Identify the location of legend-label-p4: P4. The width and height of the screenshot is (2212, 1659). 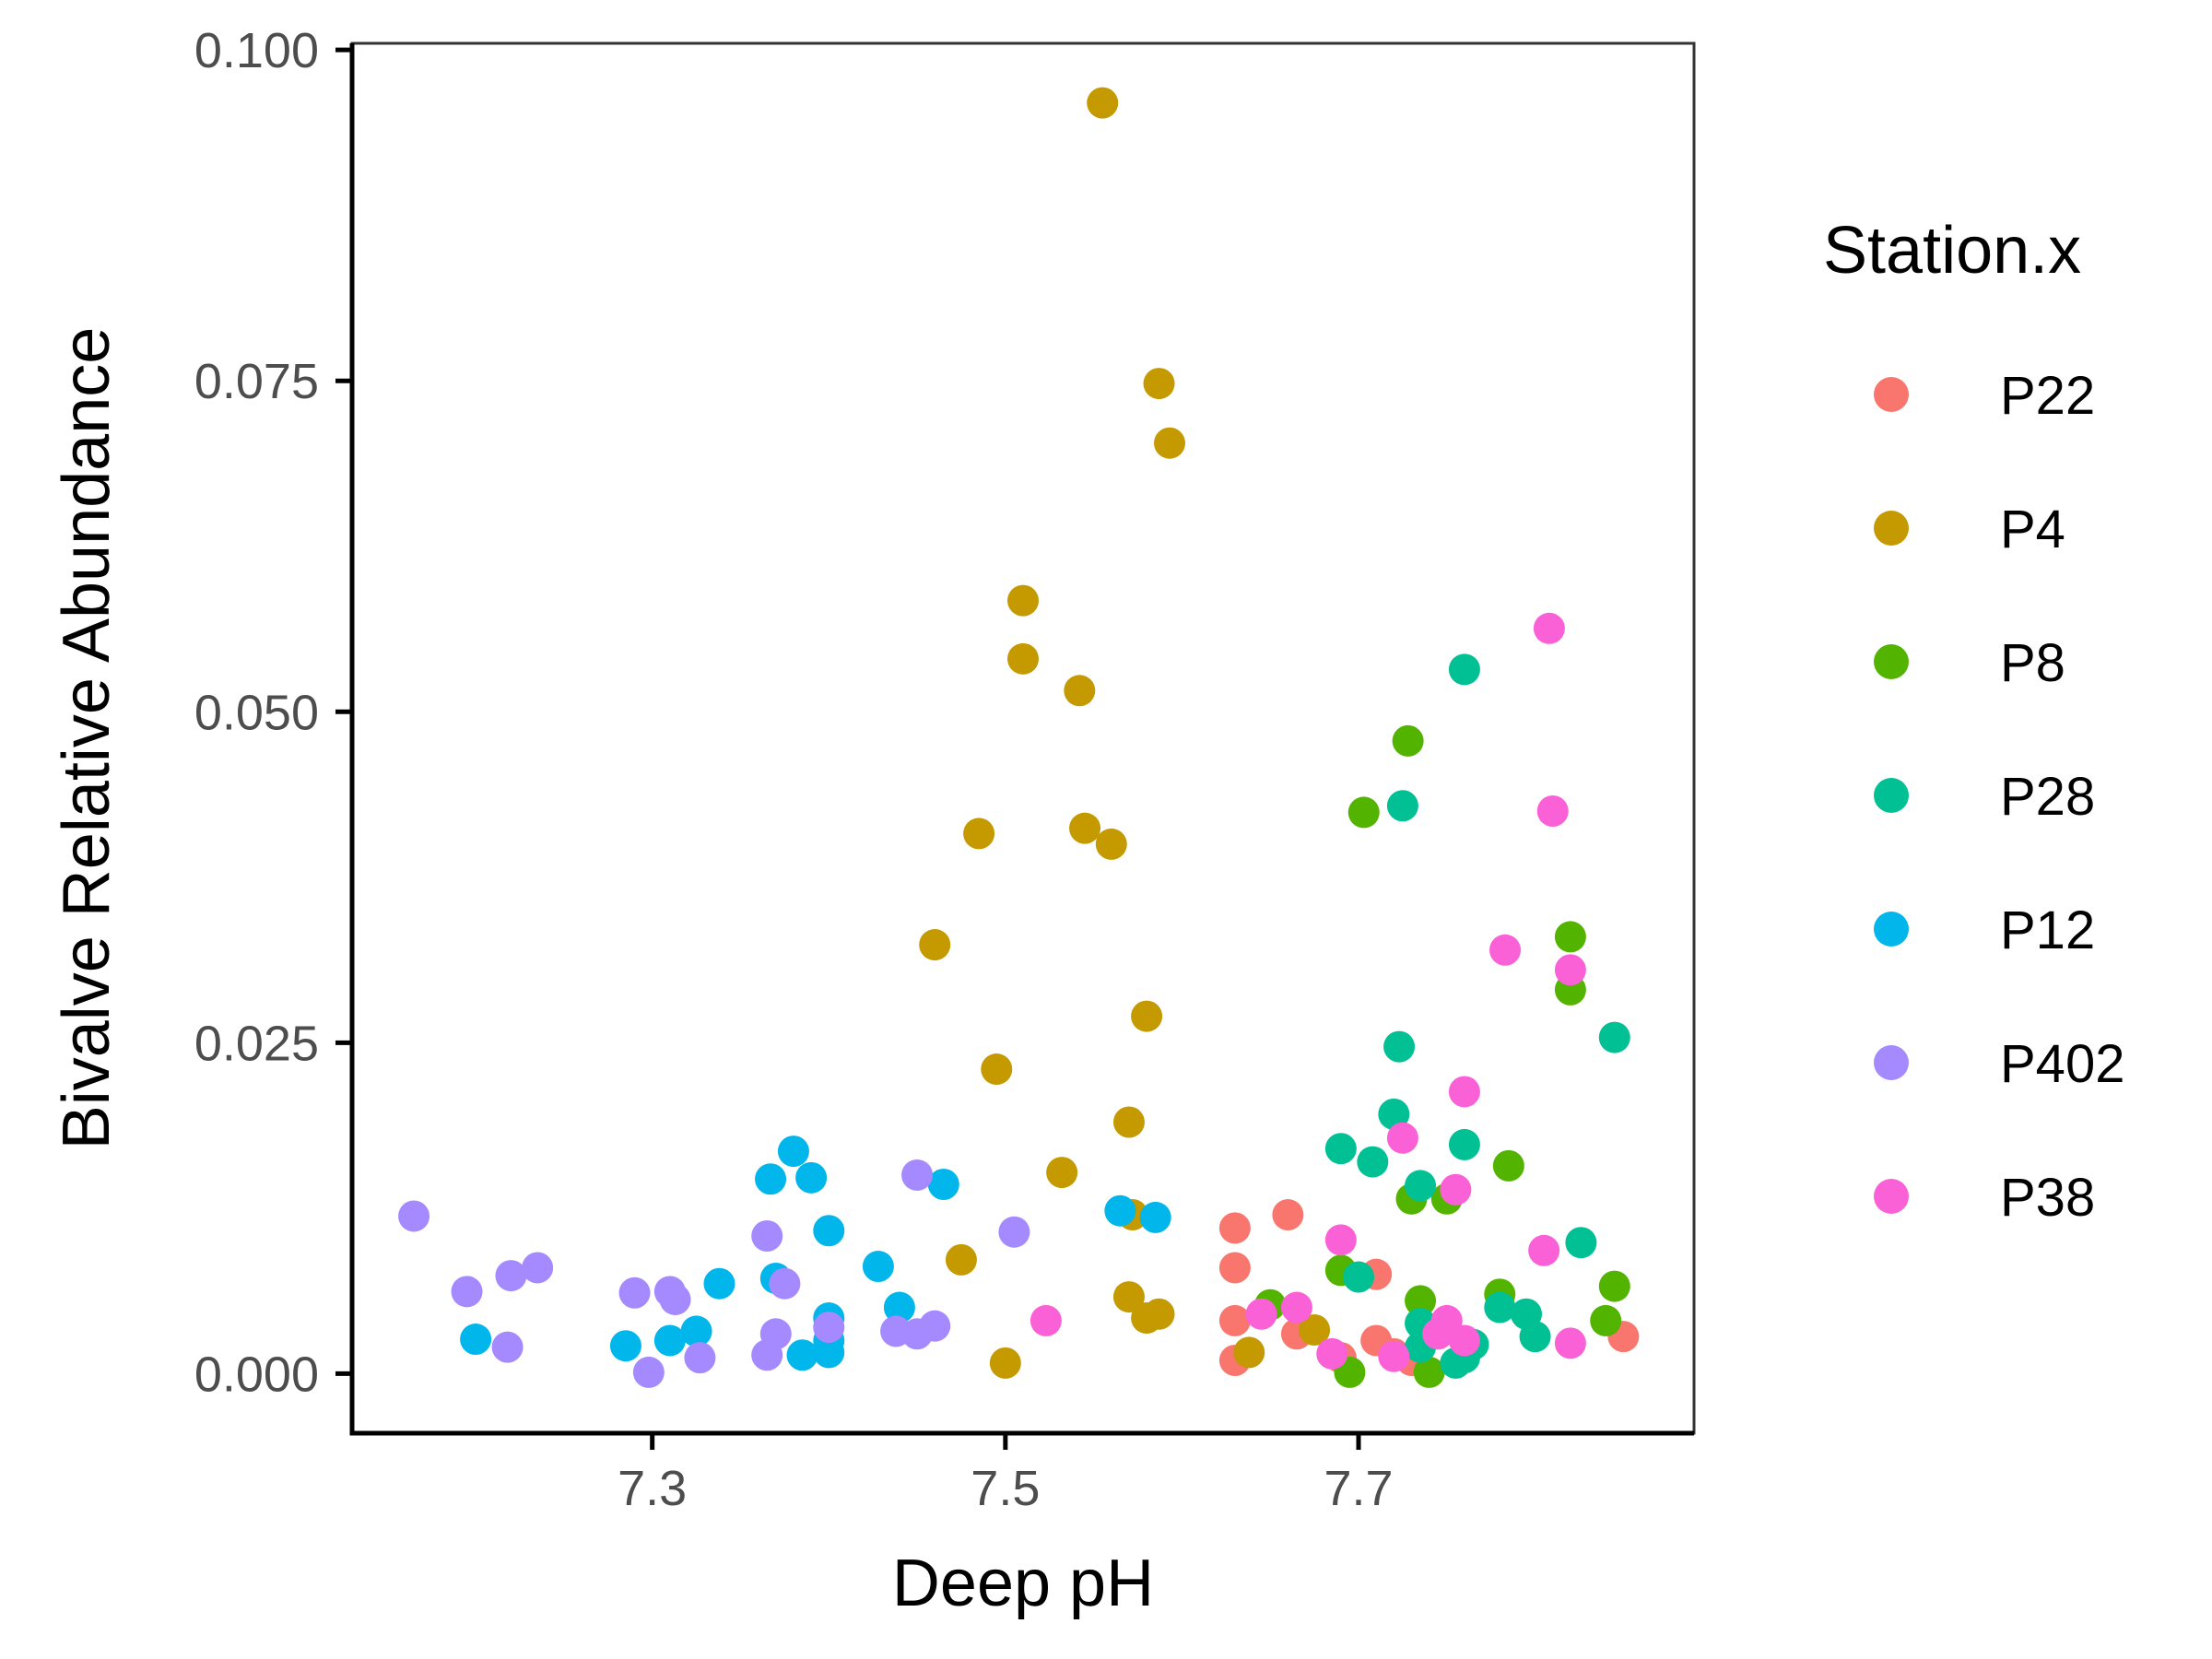
(2032, 529).